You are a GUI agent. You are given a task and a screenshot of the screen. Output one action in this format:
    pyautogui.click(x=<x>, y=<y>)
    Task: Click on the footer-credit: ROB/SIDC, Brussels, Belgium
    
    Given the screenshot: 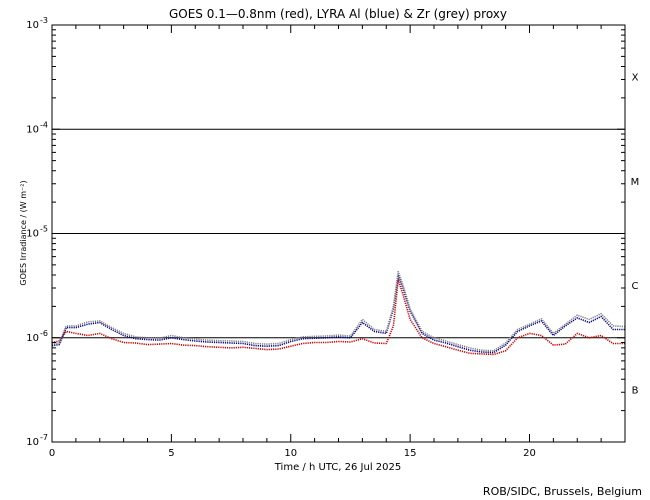 What is the action you would take?
    pyautogui.click(x=562, y=491)
    